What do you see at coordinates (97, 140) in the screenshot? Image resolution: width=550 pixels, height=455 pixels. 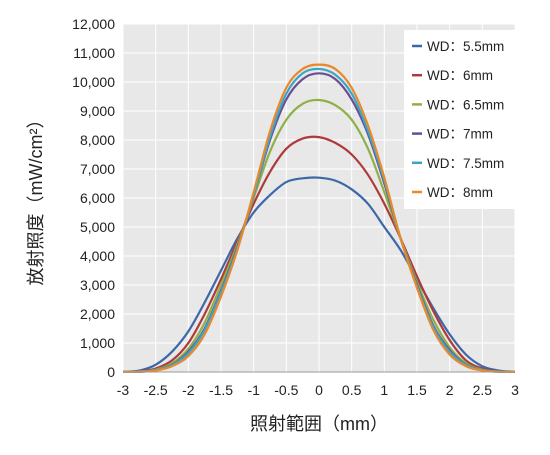 I see `y-tick-label: 8,000` at bounding box center [97, 140].